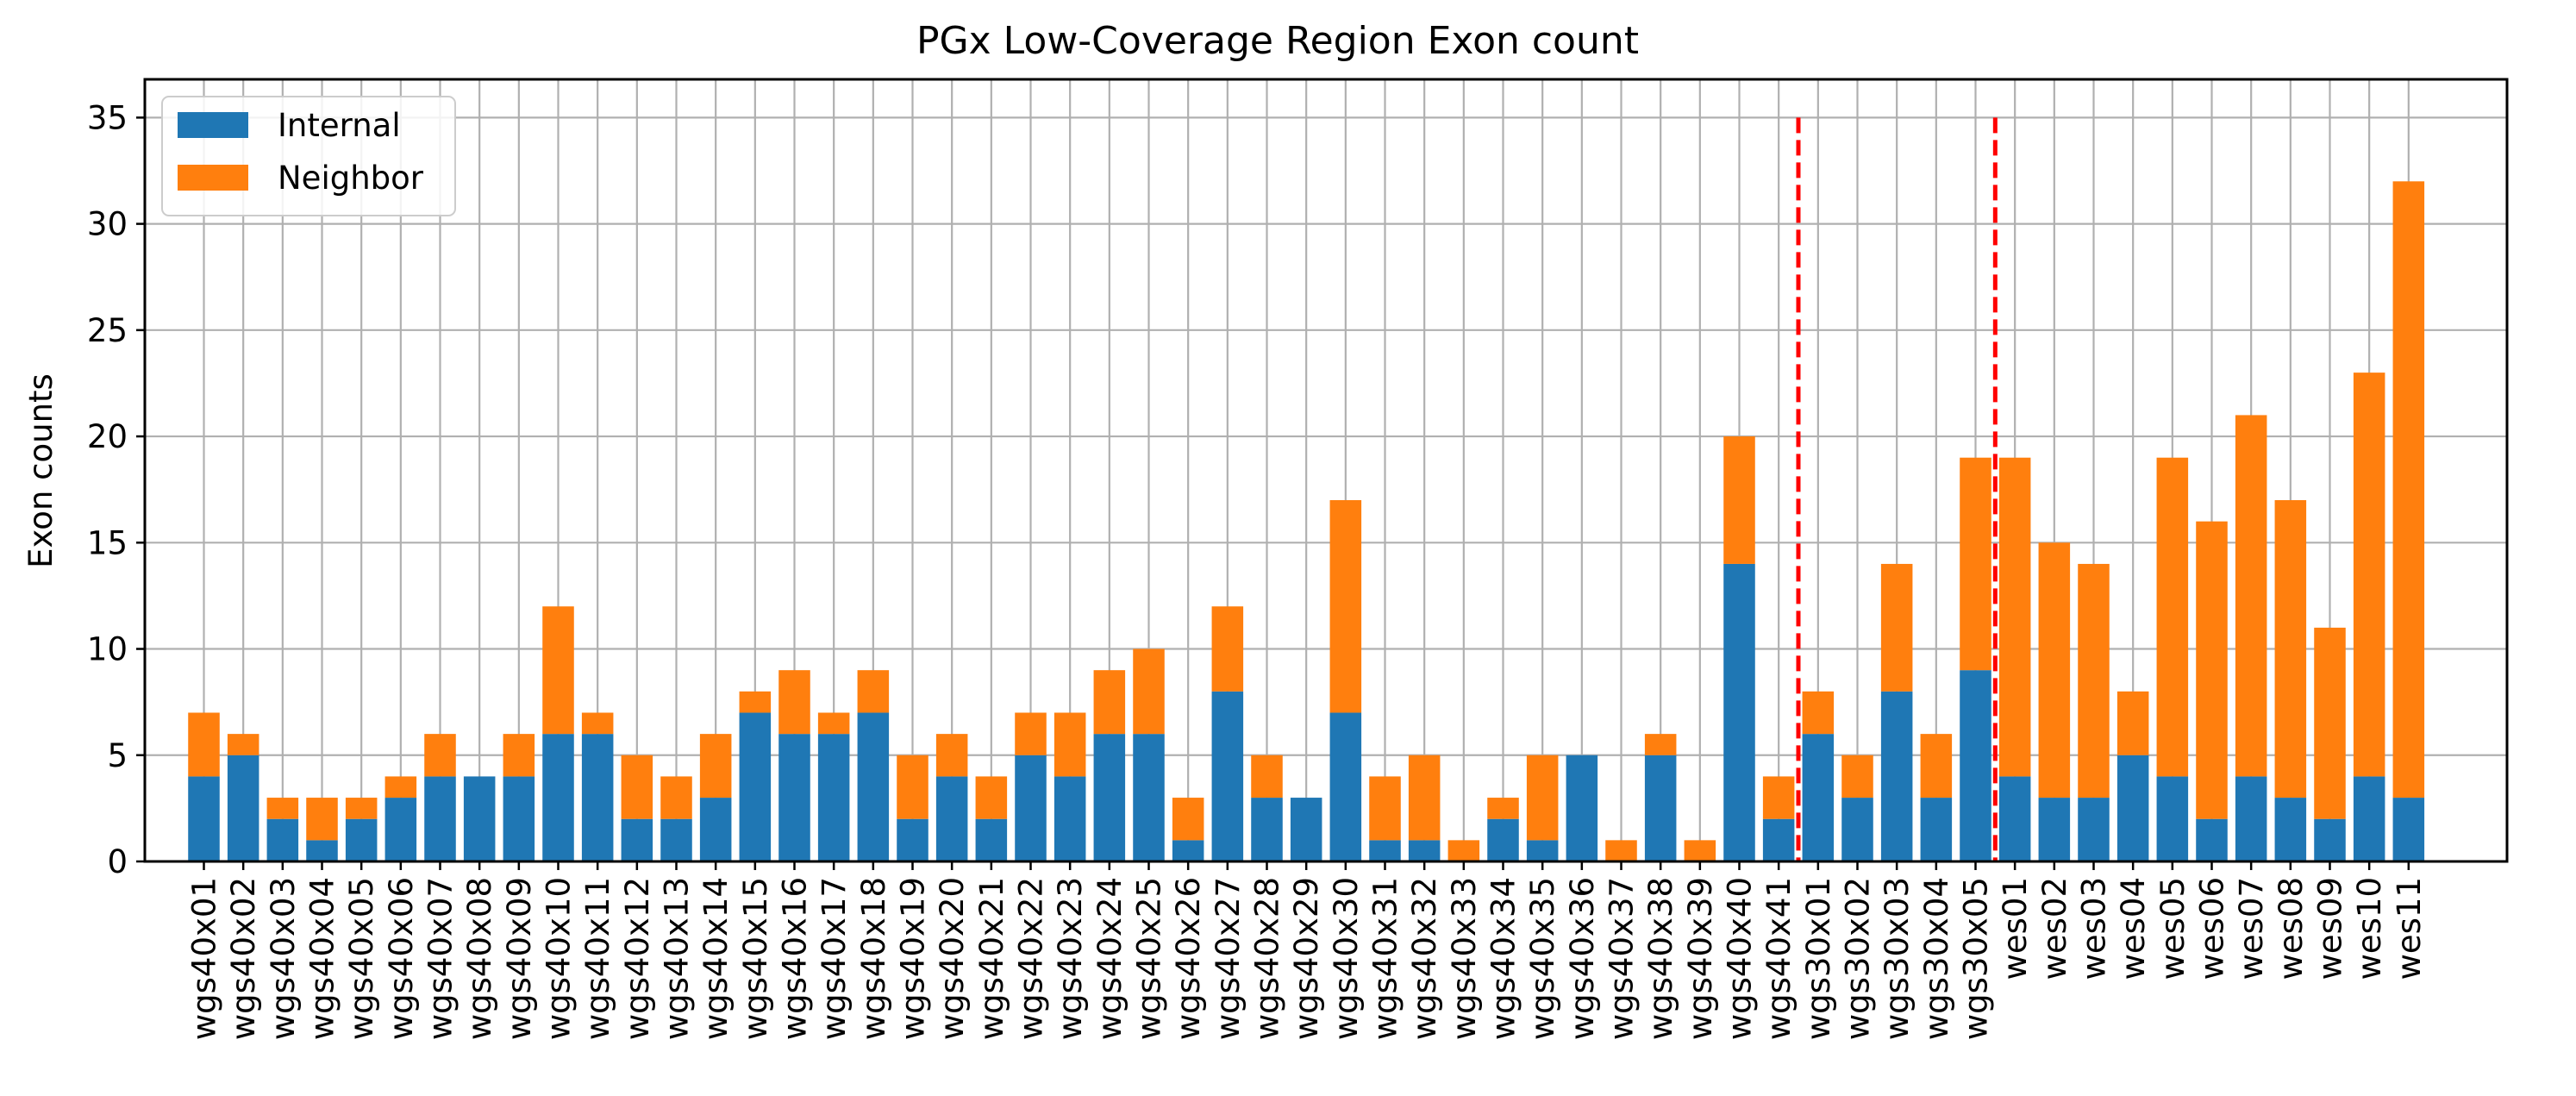 The height and width of the screenshot is (1096, 2576). What do you see at coordinates (1976, 958) in the screenshot?
I see `x-tick-label: wgs30x05` at bounding box center [1976, 958].